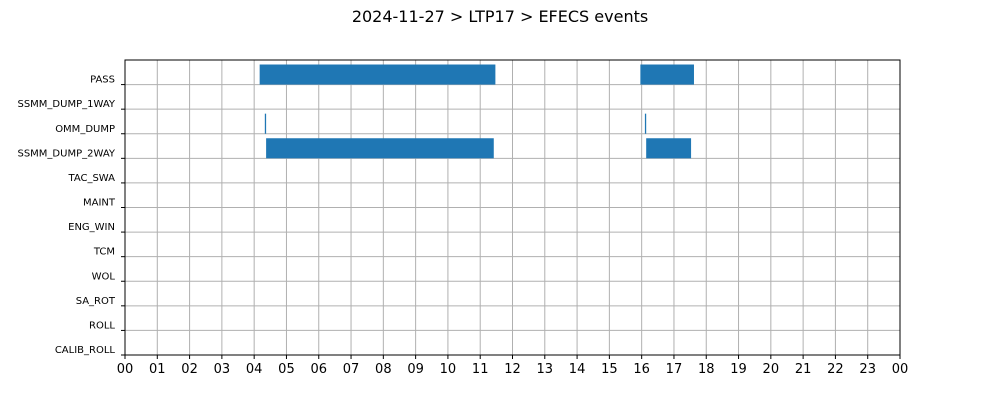 This screenshot has height=400, width=1000. Describe the element at coordinates (91, 227) in the screenshot. I see `y-tick-label: ENG_WIN` at that location.